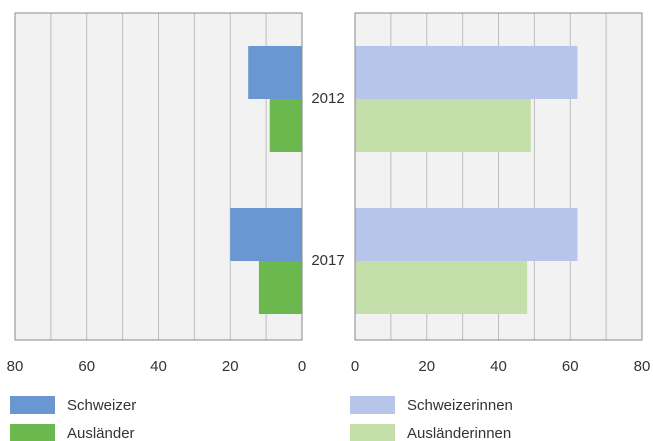 The image size is (653, 441). Describe the element at coordinates (459, 433) in the screenshot. I see `legend-label: Ausländerinnen` at that location.